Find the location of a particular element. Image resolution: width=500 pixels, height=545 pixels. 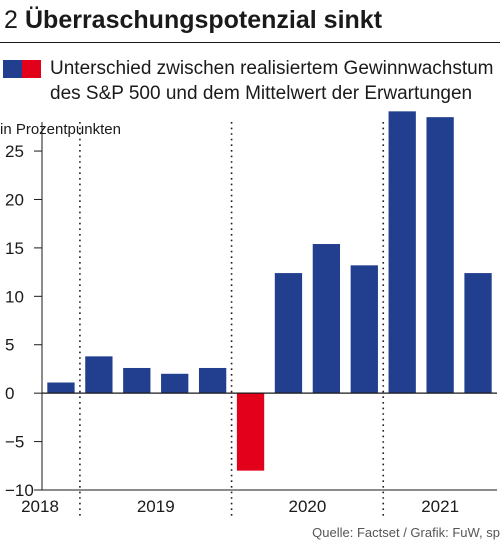

y-tick-label: 20 is located at coordinates (14, 199).